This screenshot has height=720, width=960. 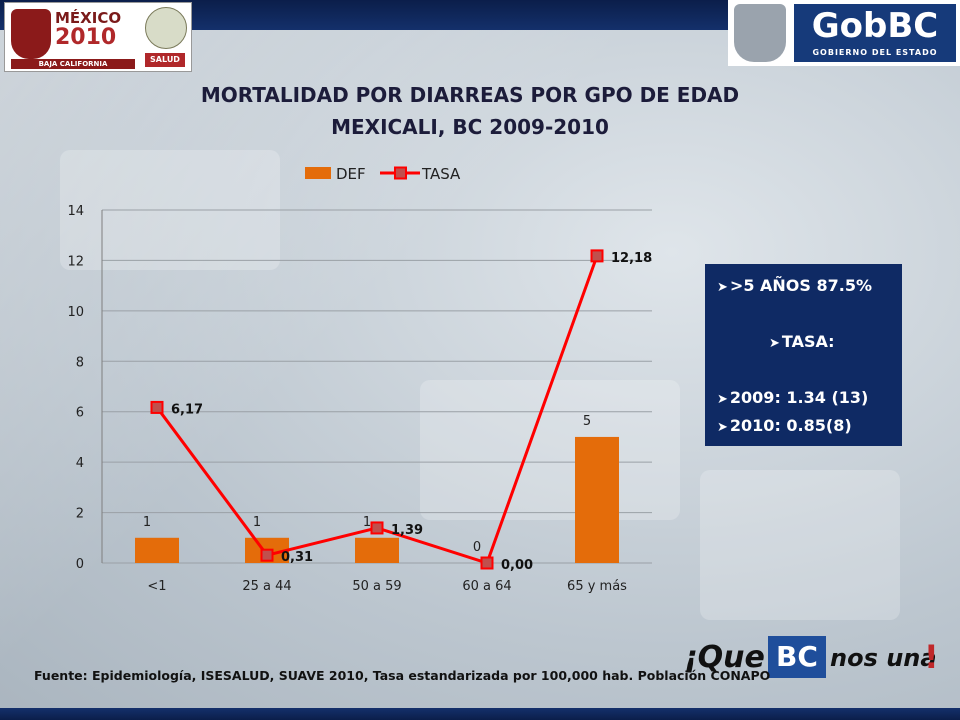 What do you see at coordinates (318, 173) in the screenshot?
I see `legend-swatch-def` at bounding box center [318, 173].